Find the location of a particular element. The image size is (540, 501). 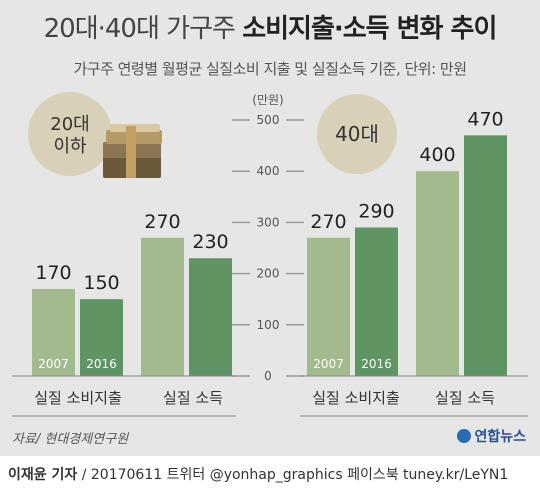

group-label: 40대 is located at coordinates (357, 134).